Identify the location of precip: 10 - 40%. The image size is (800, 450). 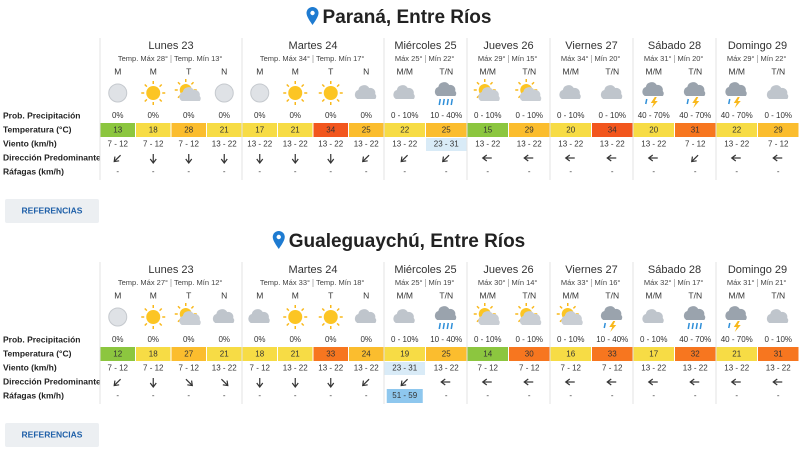
(446, 339).